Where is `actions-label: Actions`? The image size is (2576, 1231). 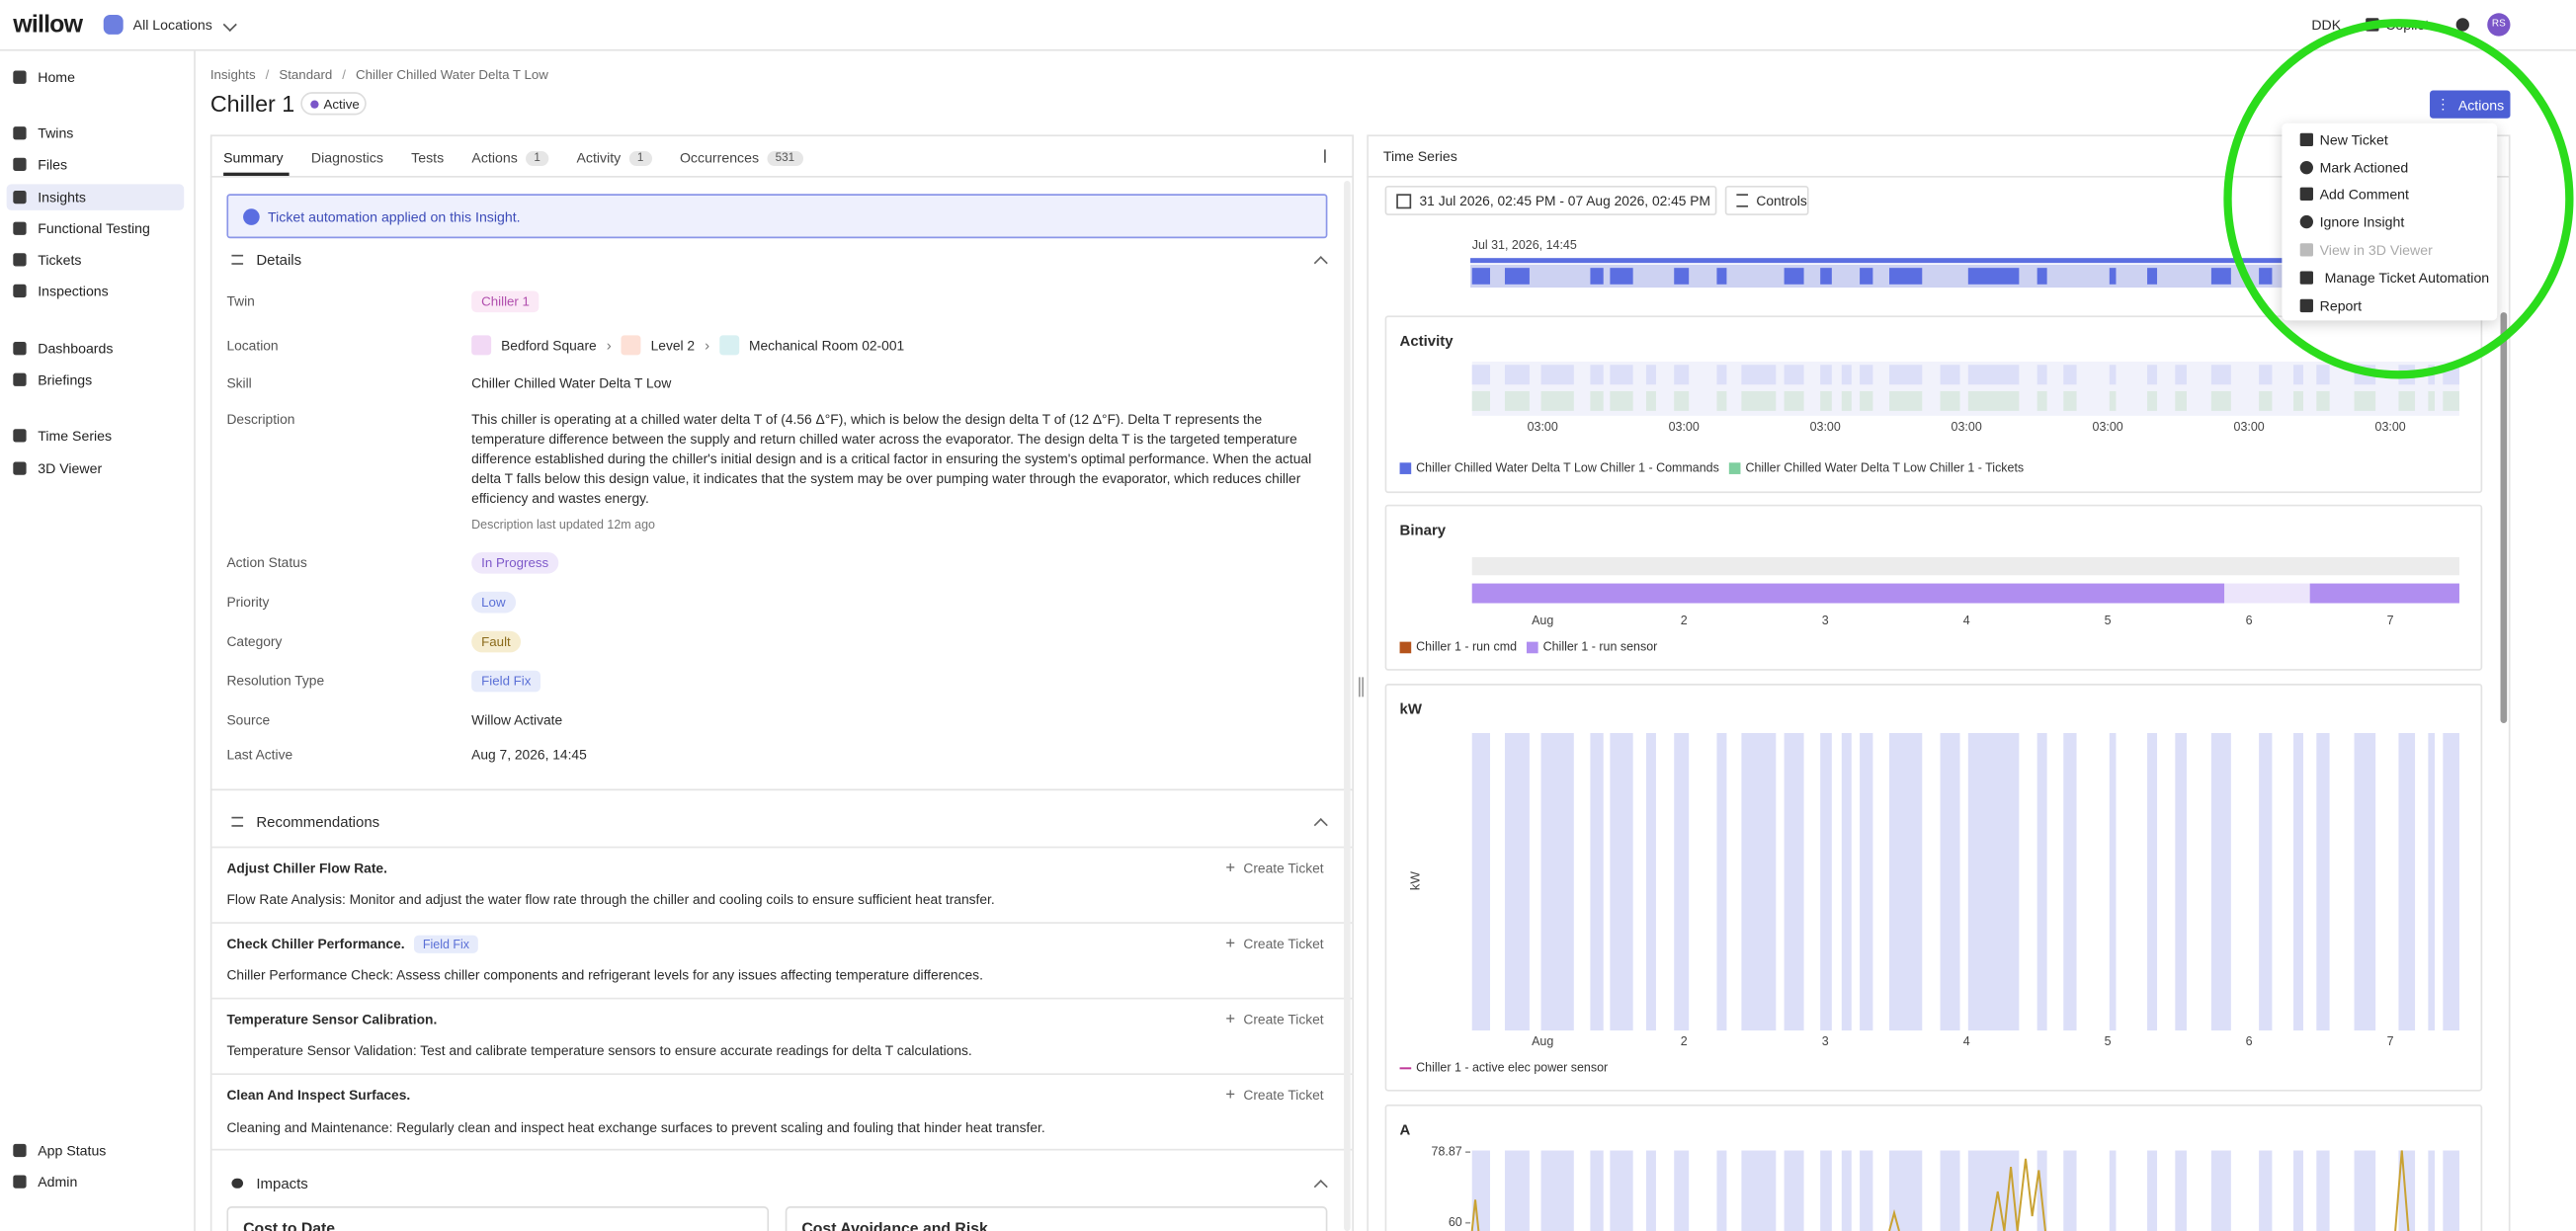
actions-label: Actions is located at coordinates (2481, 104).